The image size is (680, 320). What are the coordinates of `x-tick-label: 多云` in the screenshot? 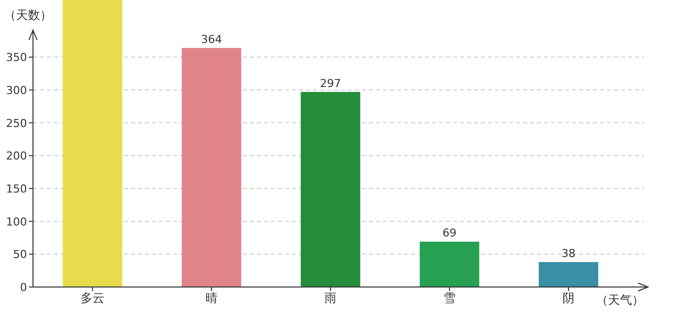 It's located at (92, 298).